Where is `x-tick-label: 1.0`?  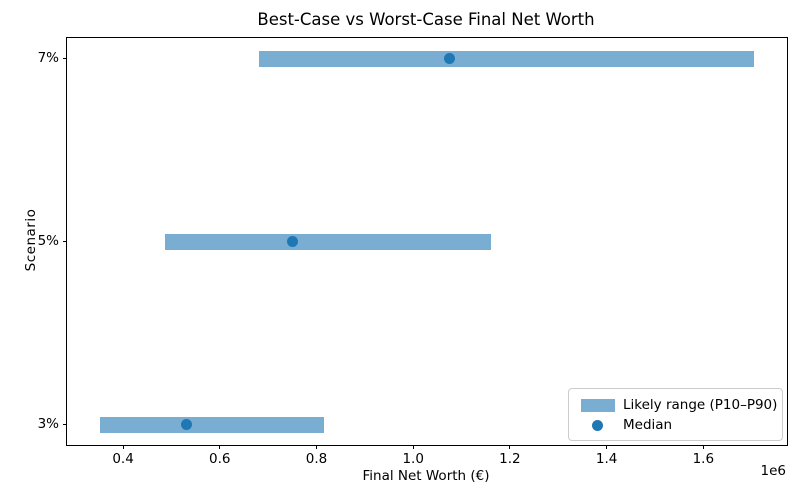 x-tick-label: 1.0 is located at coordinates (413, 459).